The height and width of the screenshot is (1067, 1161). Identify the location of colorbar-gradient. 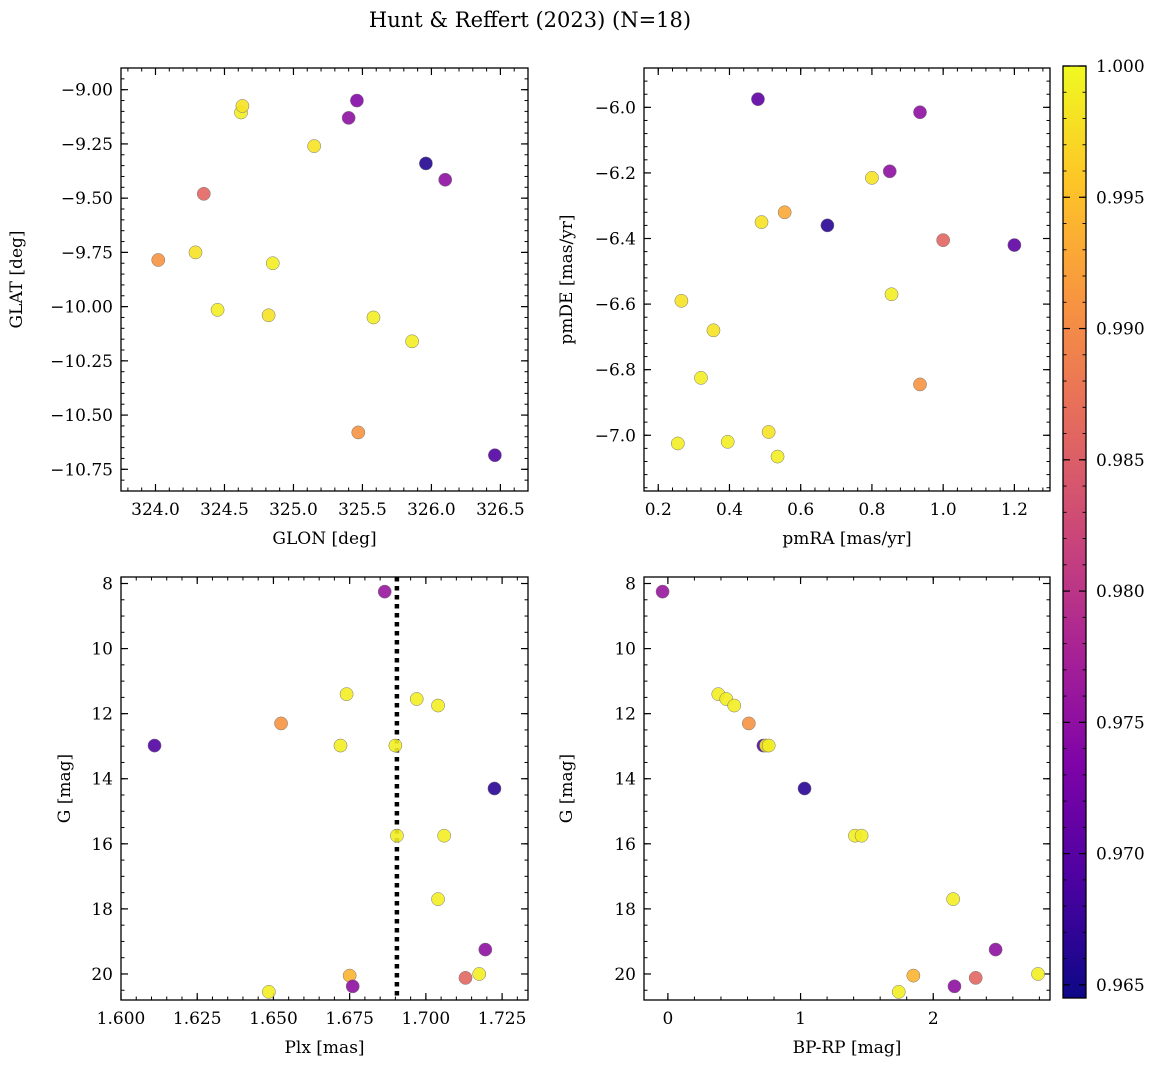
(1074, 532).